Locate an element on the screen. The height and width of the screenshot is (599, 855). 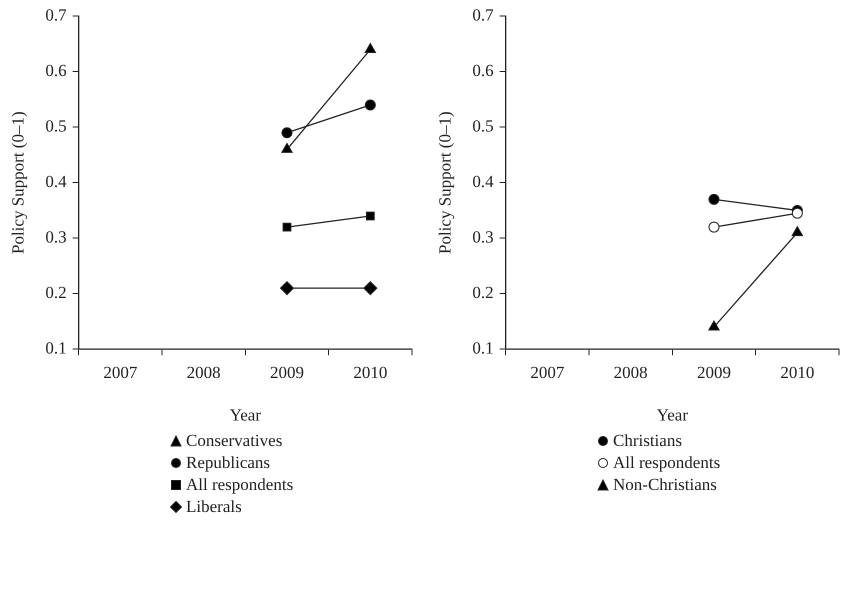
legend-label: Liberals is located at coordinates (214, 507).